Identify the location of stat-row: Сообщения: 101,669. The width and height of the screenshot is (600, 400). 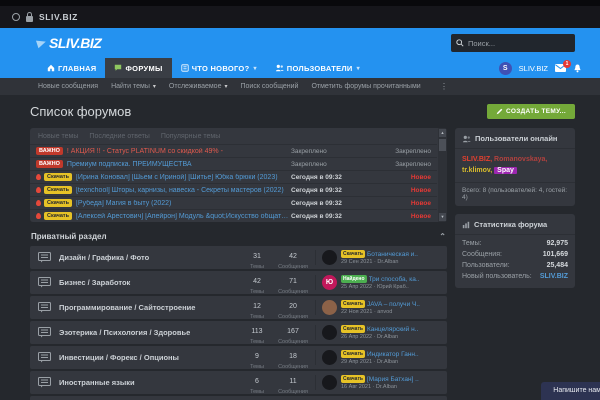
(515, 254).